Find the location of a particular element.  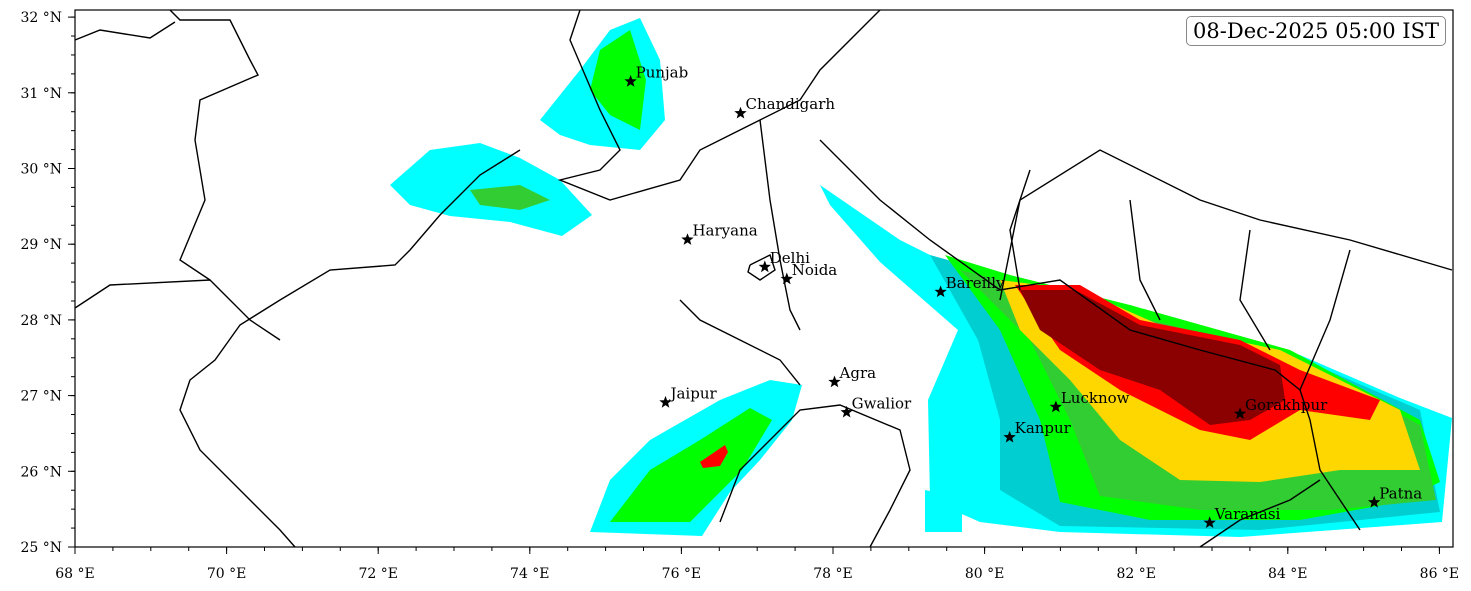

city-punjab: Punjab is located at coordinates (656, 75).